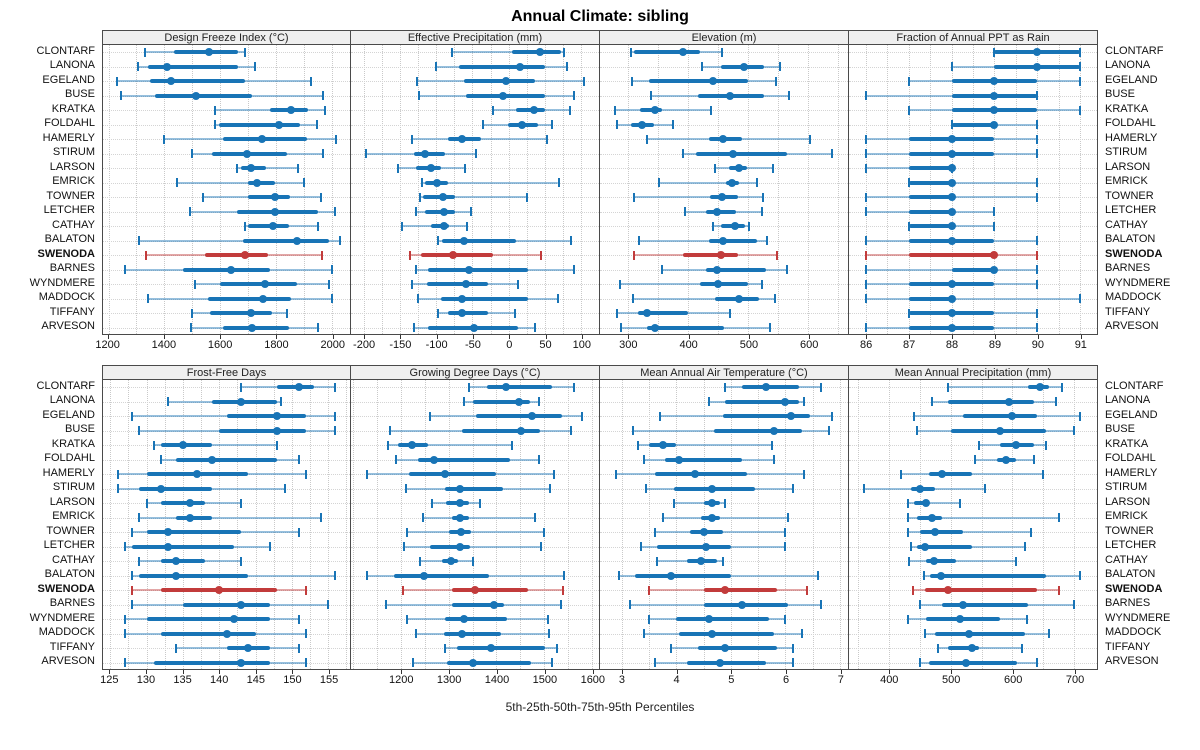 The height and width of the screenshot is (750, 1200). What do you see at coordinates (69, 545) in the screenshot?
I see `station-label: LETCHER` at bounding box center [69, 545].